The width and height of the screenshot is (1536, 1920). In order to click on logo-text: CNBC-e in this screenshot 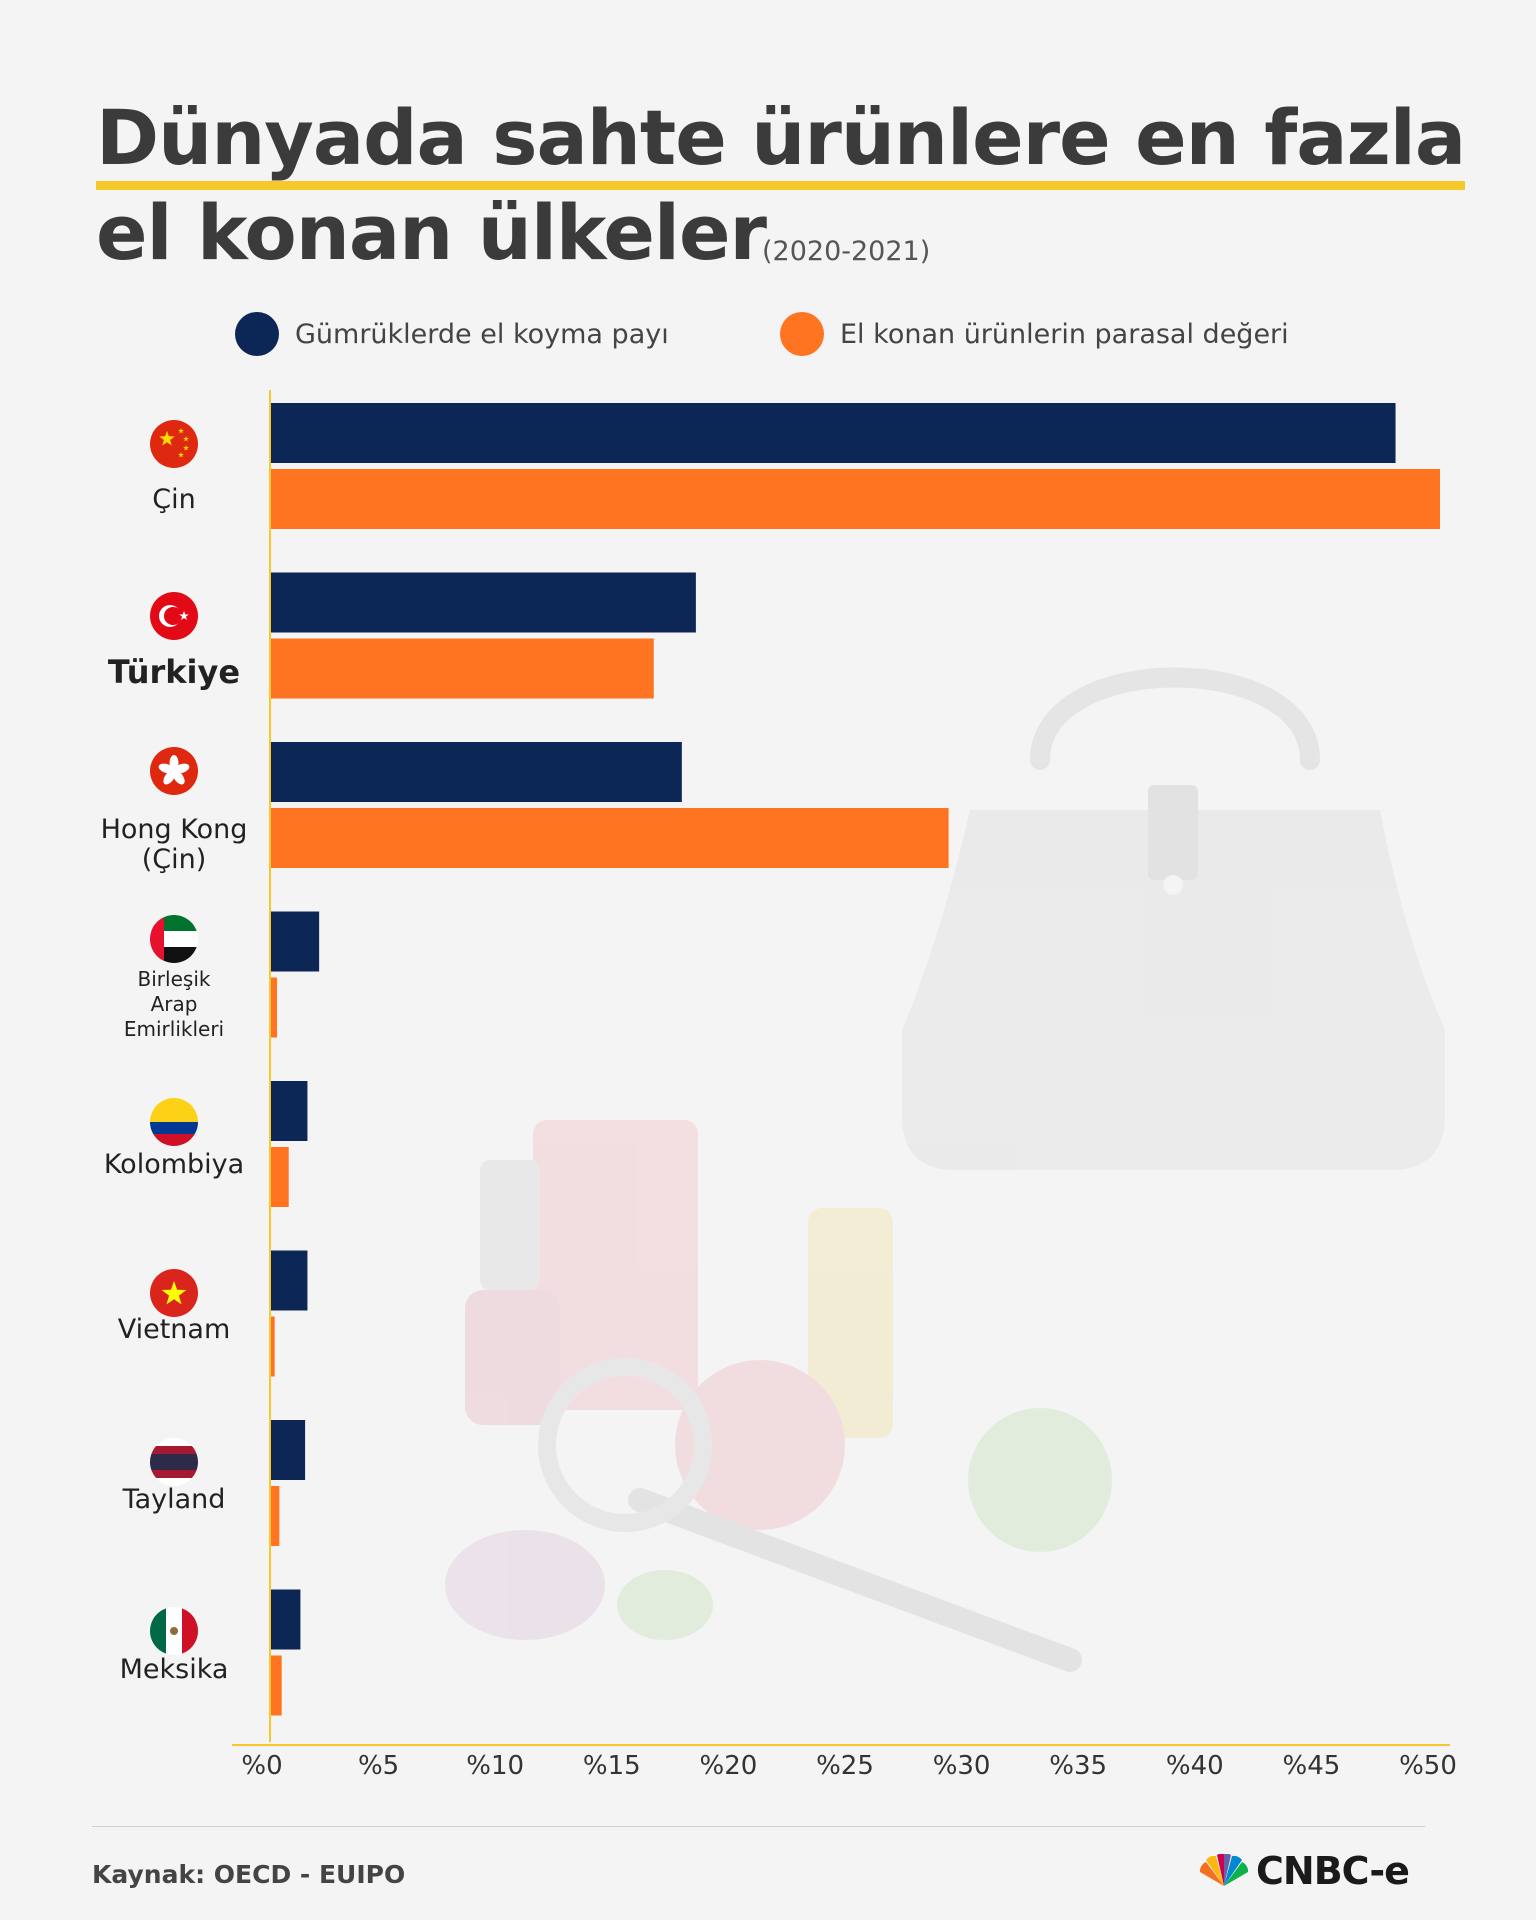, I will do `click(1333, 1871)`.